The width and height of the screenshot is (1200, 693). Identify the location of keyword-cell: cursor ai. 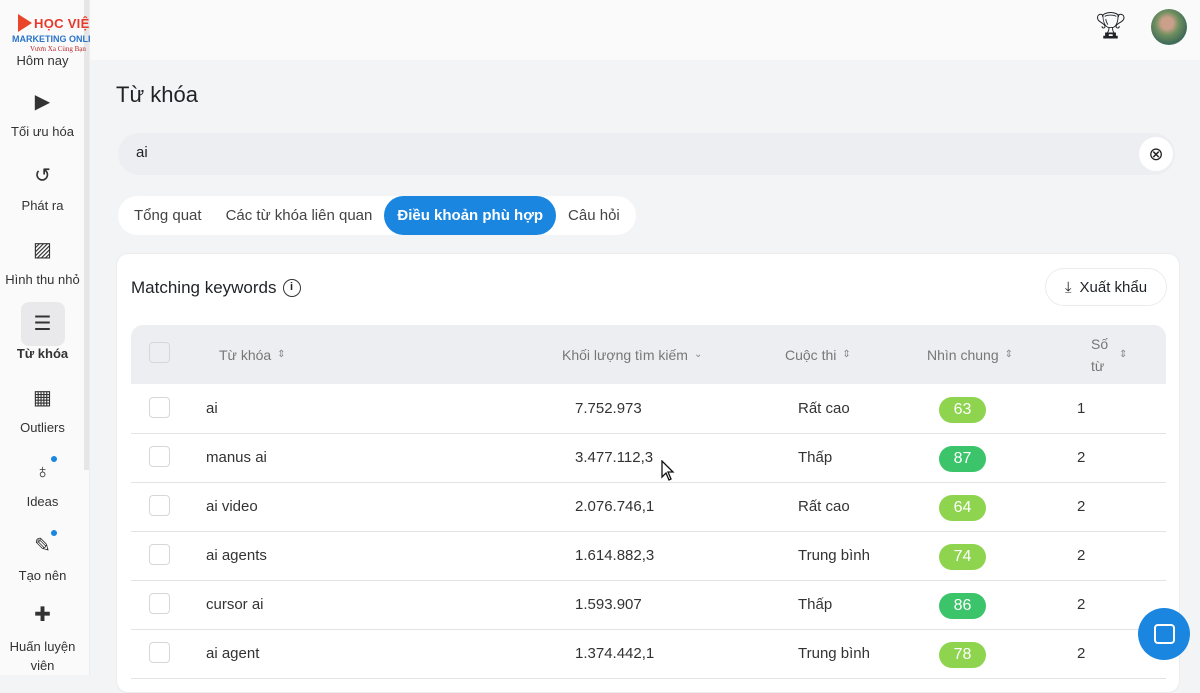
(235, 604).